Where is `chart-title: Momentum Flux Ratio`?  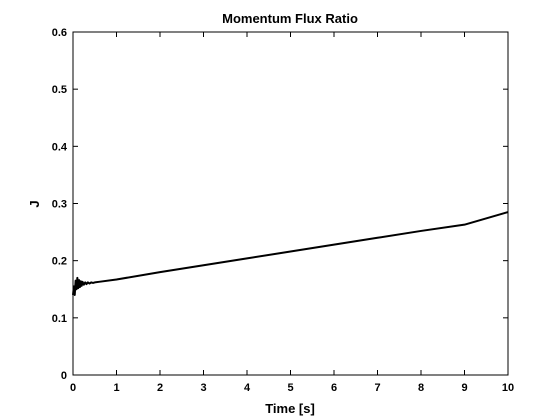
chart-title: Momentum Flux Ratio is located at coordinates (290, 18).